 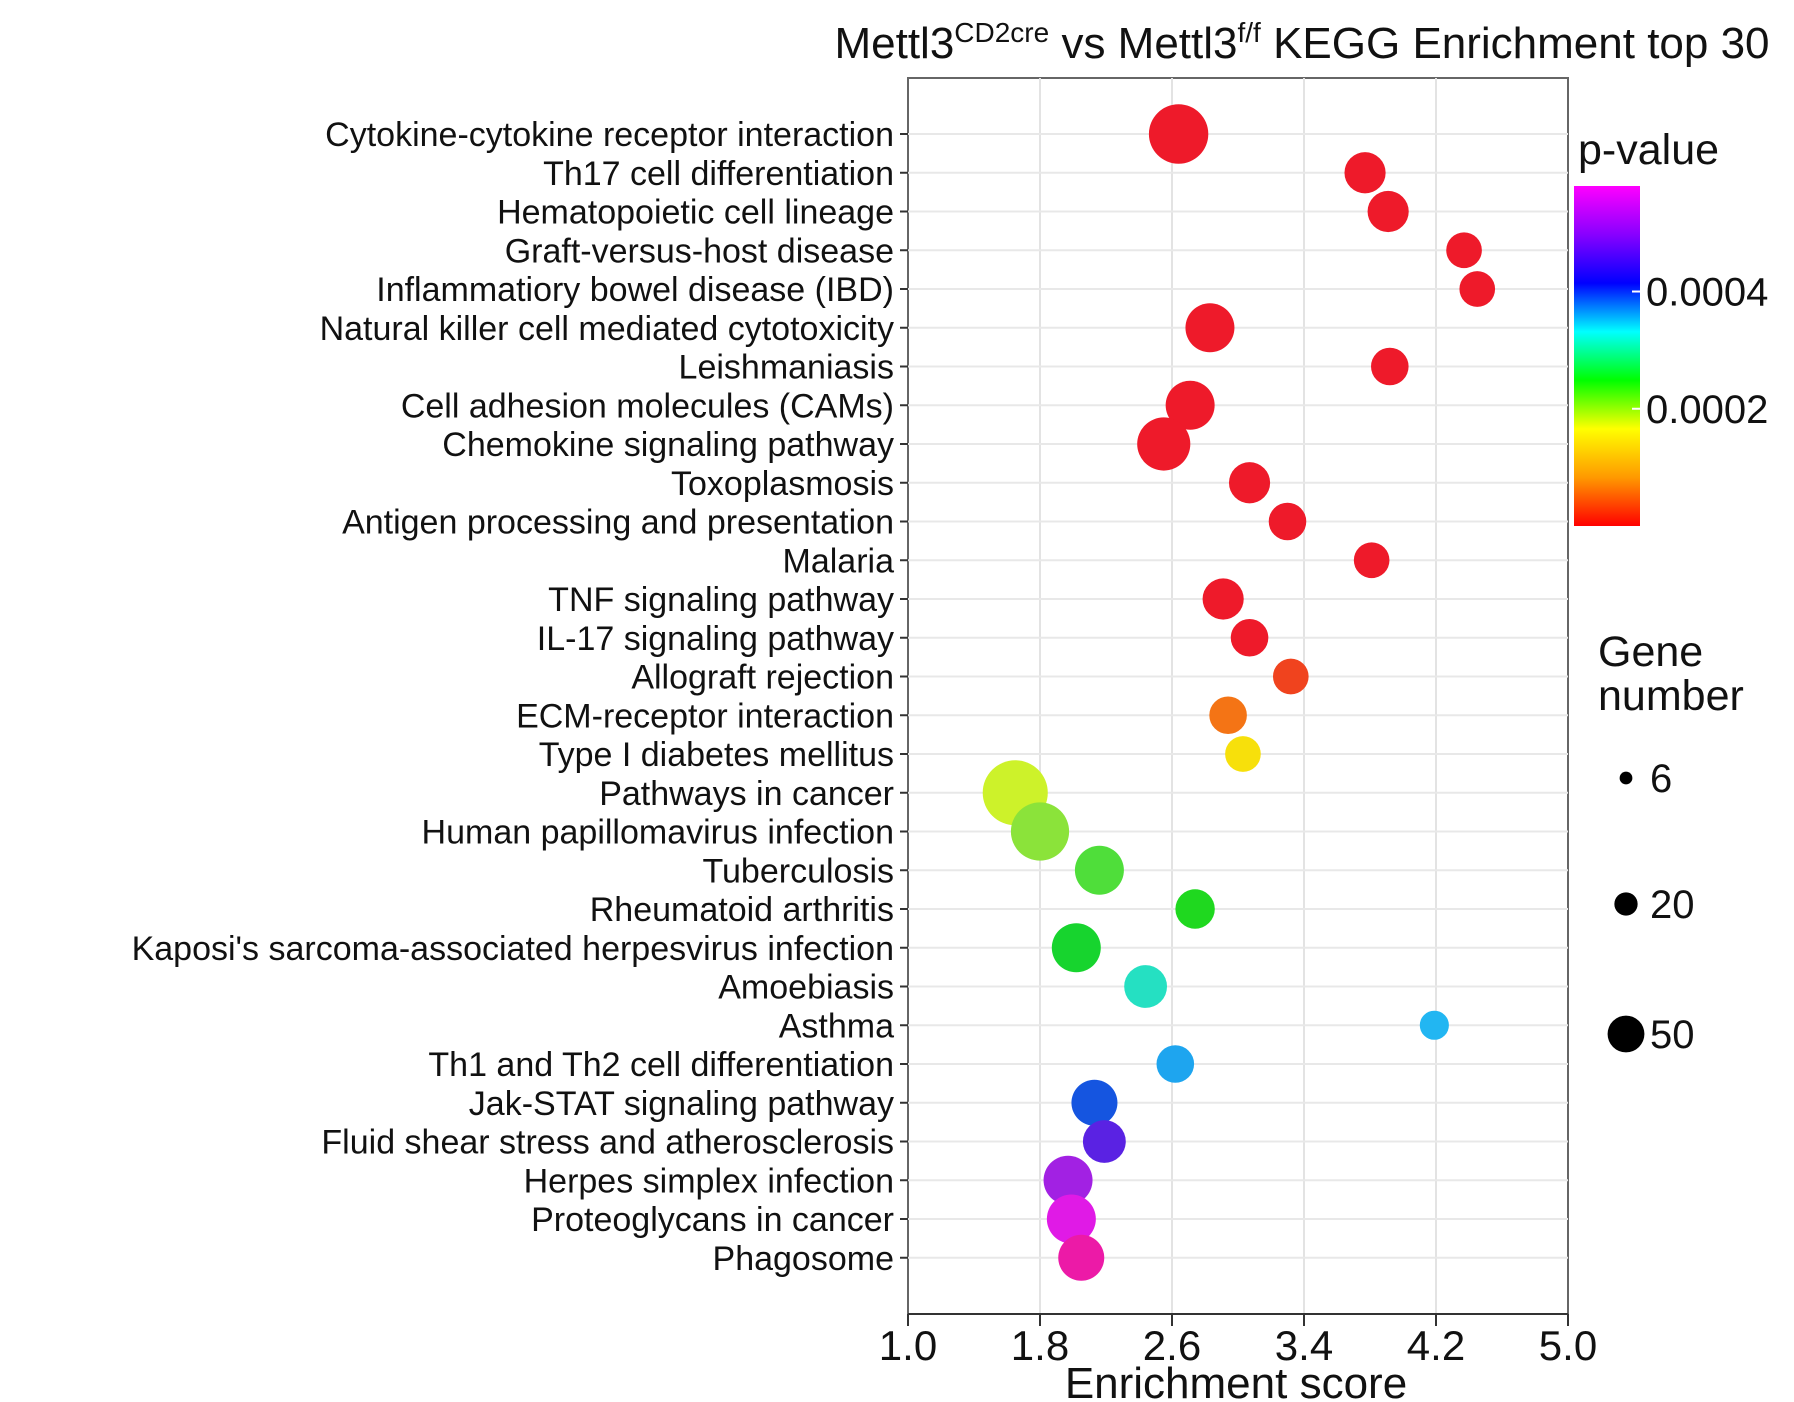 What do you see at coordinates (709, 1181) in the screenshot?
I see `pathway-label: Herpes simplex infection` at bounding box center [709, 1181].